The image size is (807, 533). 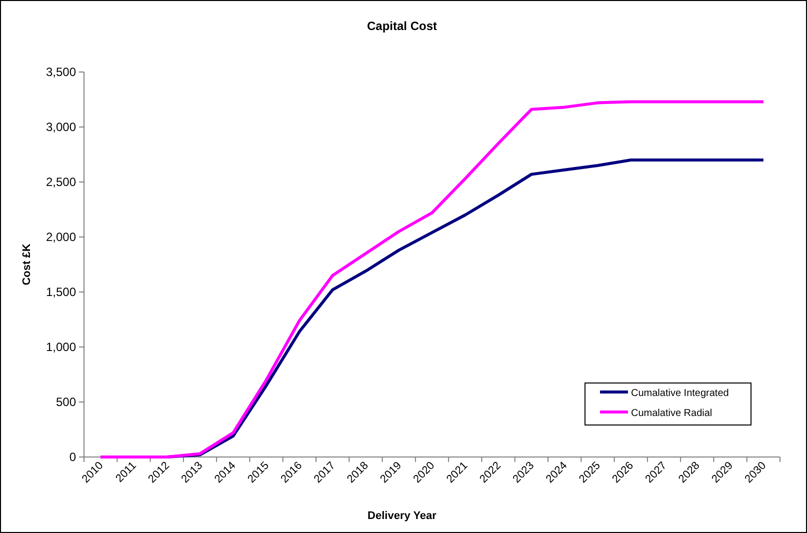 I want to click on y-tick-label: 0, so click(x=72, y=457).